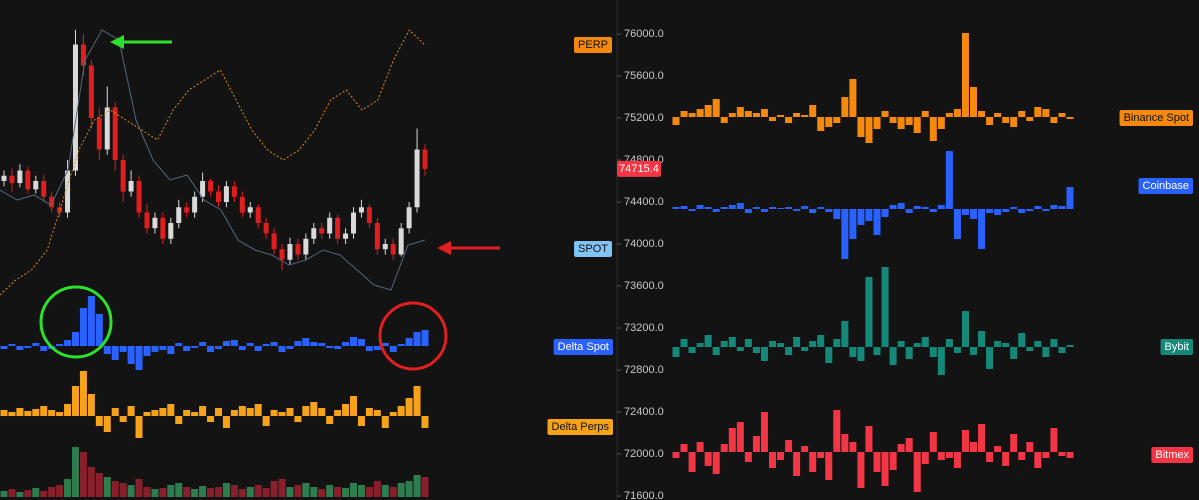  What do you see at coordinates (644, 495) in the screenshot?
I see `y-tick-label: 71600.0` at bounding box center [644, 495].